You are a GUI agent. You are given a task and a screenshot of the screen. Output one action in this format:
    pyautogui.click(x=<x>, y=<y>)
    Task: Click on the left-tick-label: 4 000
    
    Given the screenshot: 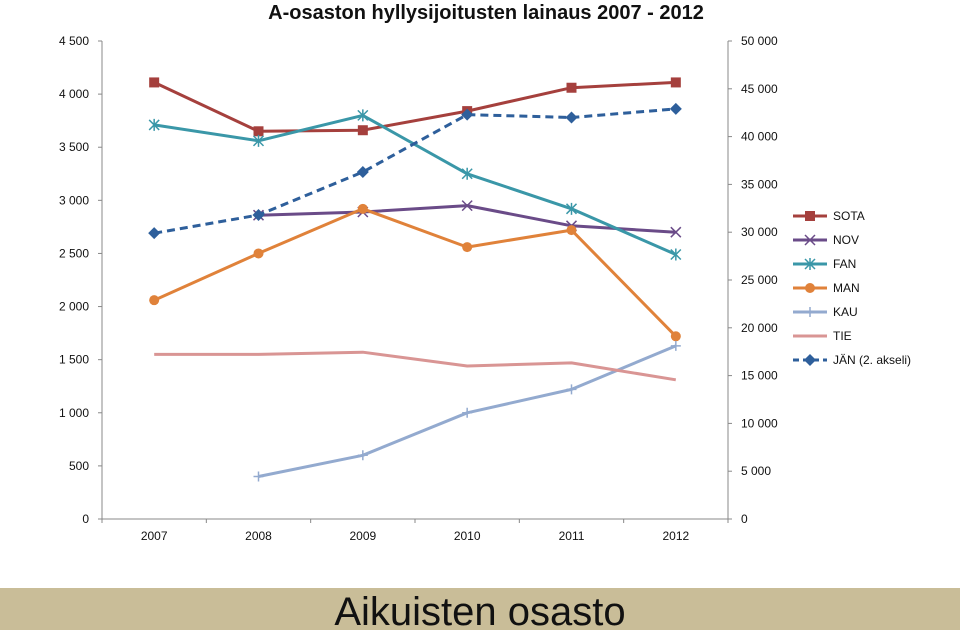 What is the action you would take?
    pyautogui.click(x=74, y=94)
    